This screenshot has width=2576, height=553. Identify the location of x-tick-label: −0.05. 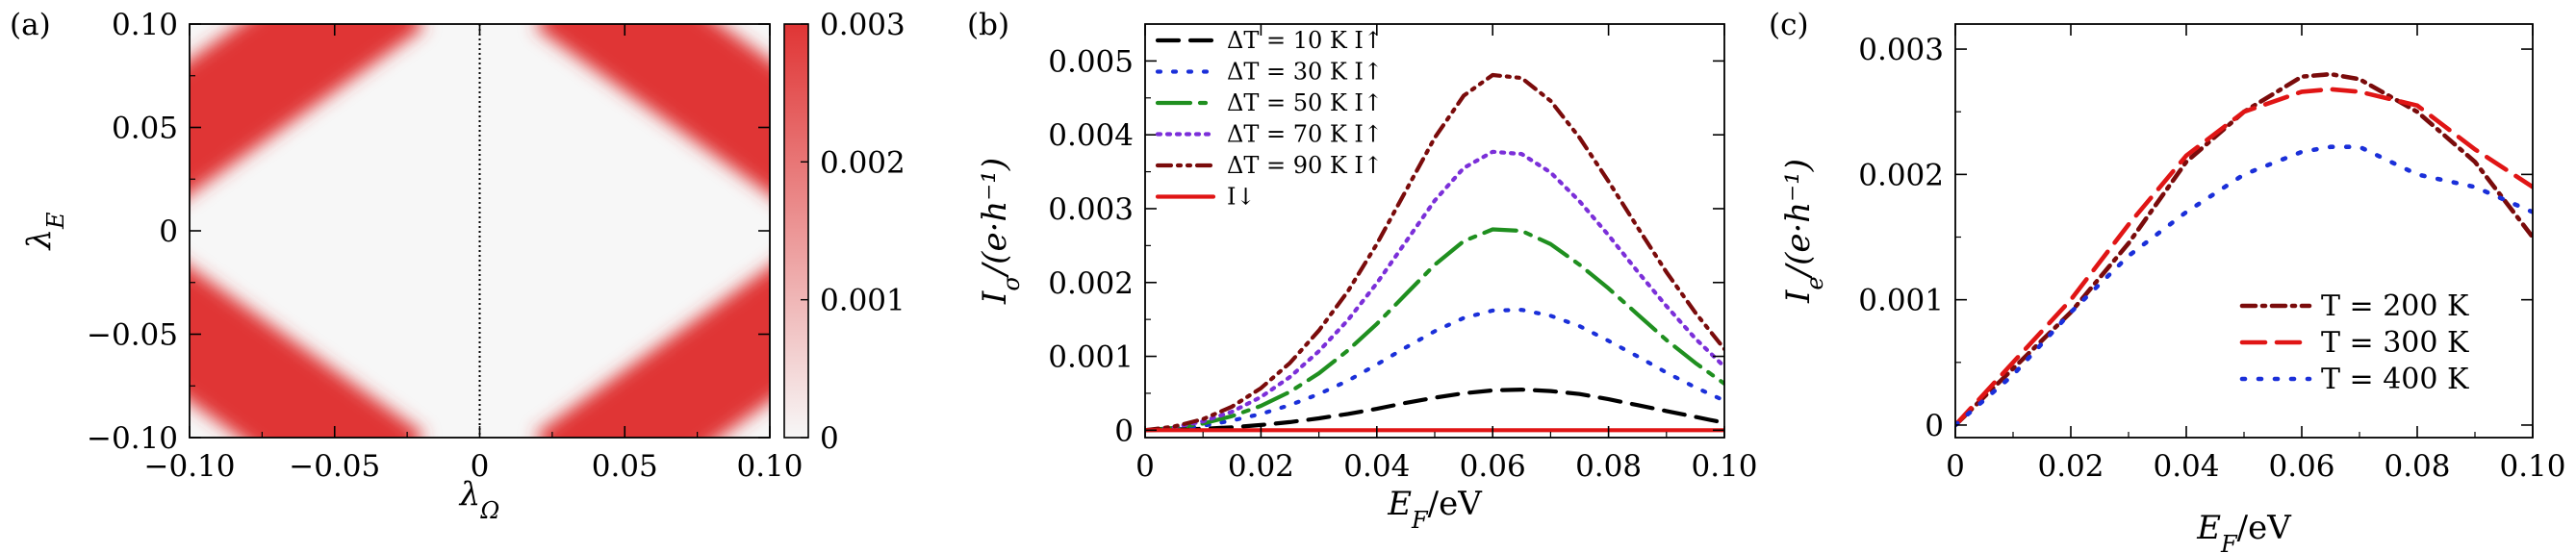
(334, 466).